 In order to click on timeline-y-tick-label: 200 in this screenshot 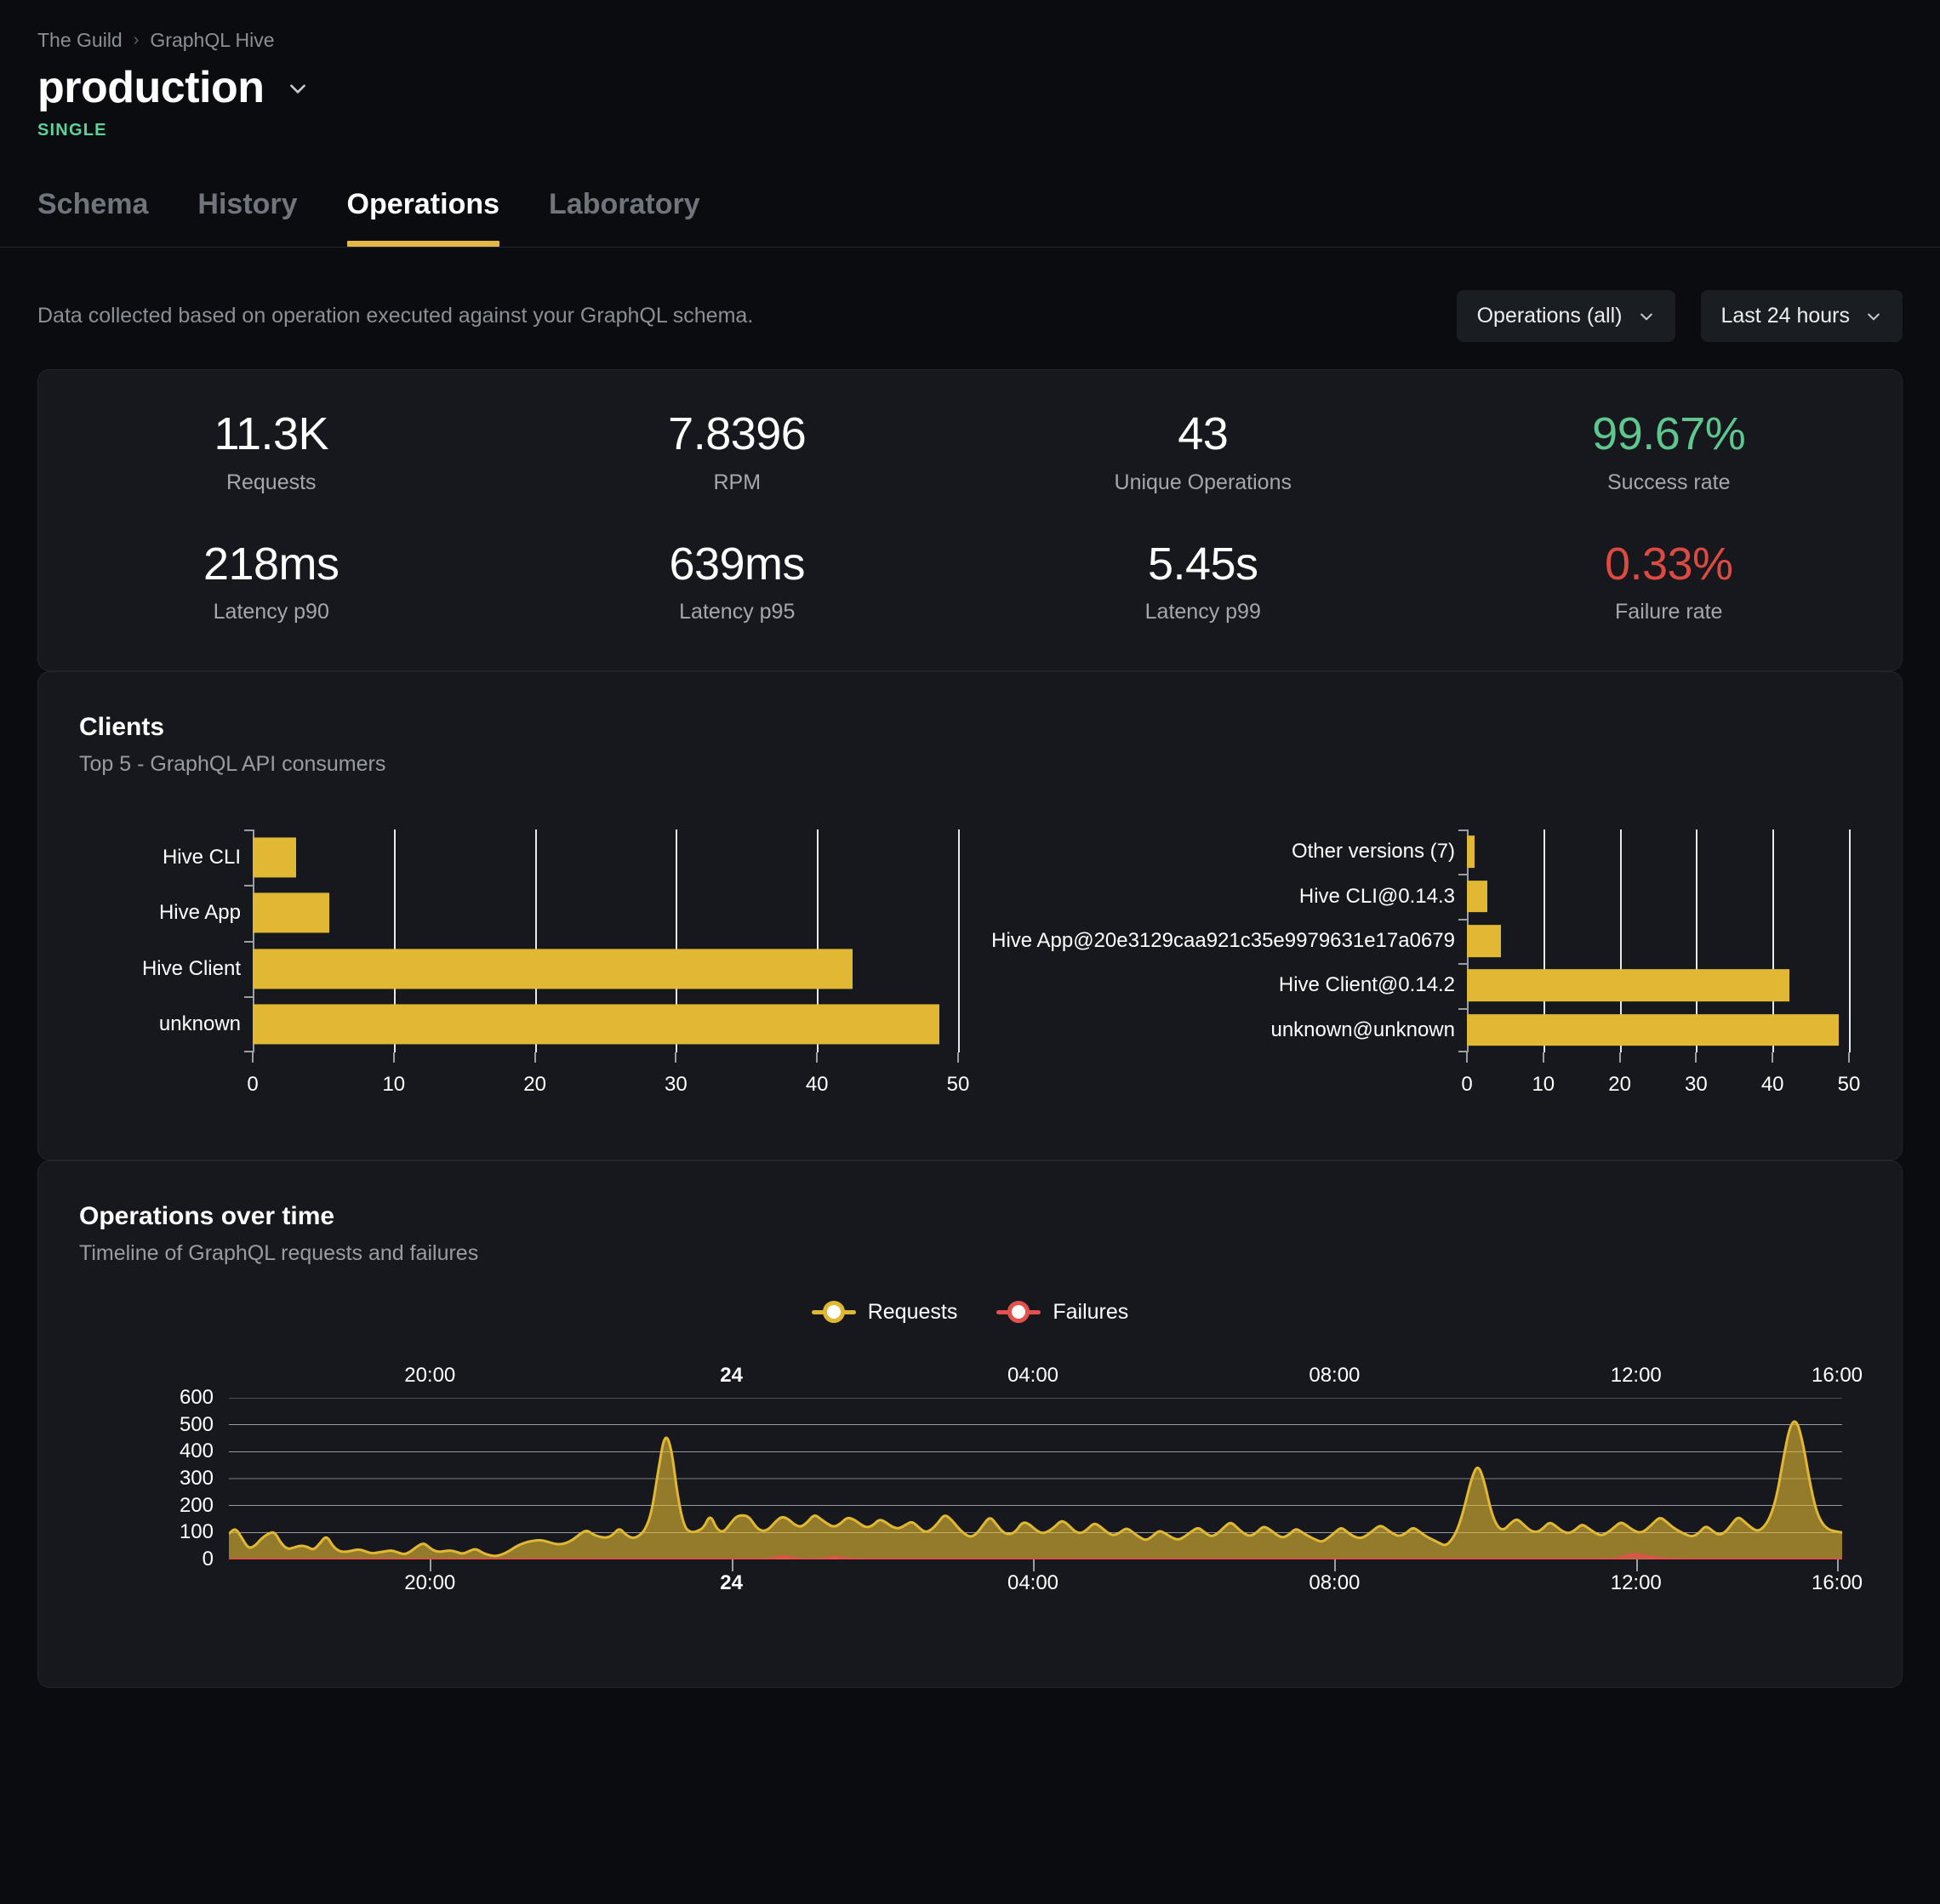, I will do `click(196, 1505)`.